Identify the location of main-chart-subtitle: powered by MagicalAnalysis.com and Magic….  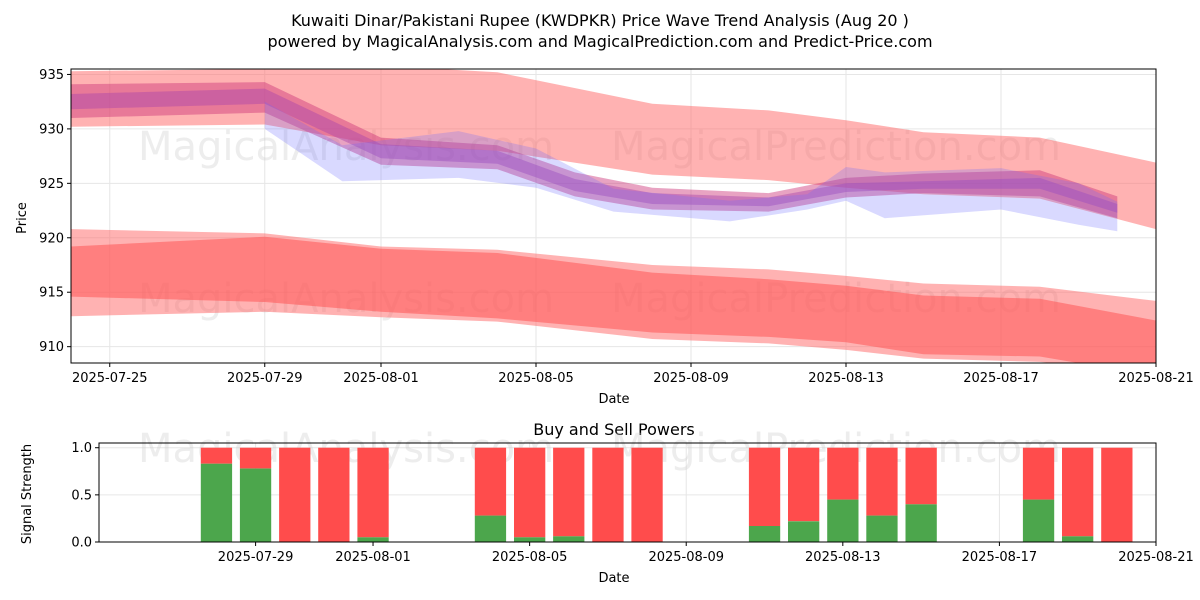
(599, 41).